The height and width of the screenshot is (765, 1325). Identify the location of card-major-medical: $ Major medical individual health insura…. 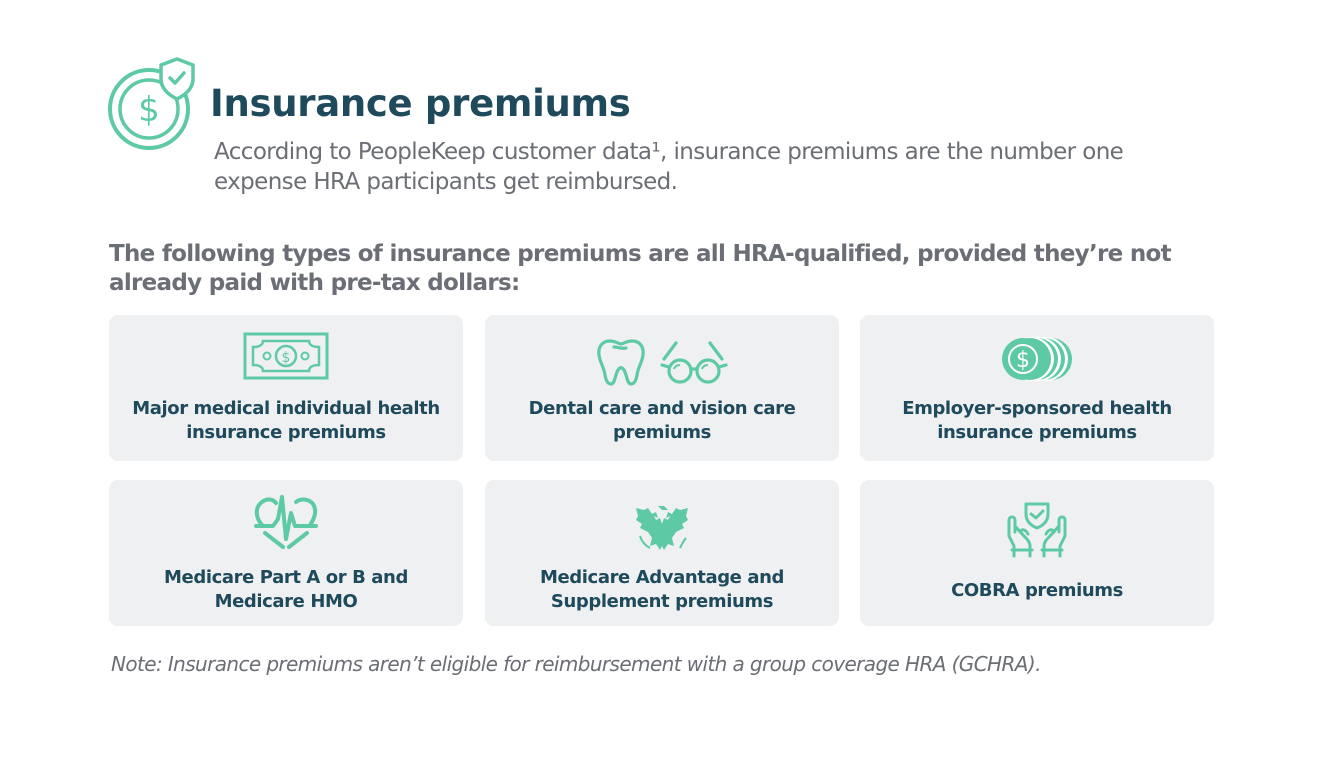
(286, 388).